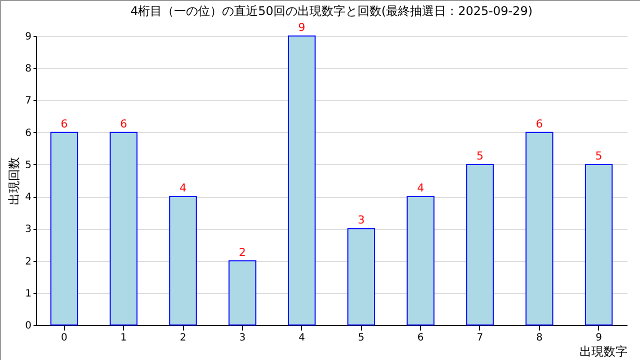 The height and width of the screenshot is (360, 640). I want to click on y-tick-label: 7, so click(28, 101).